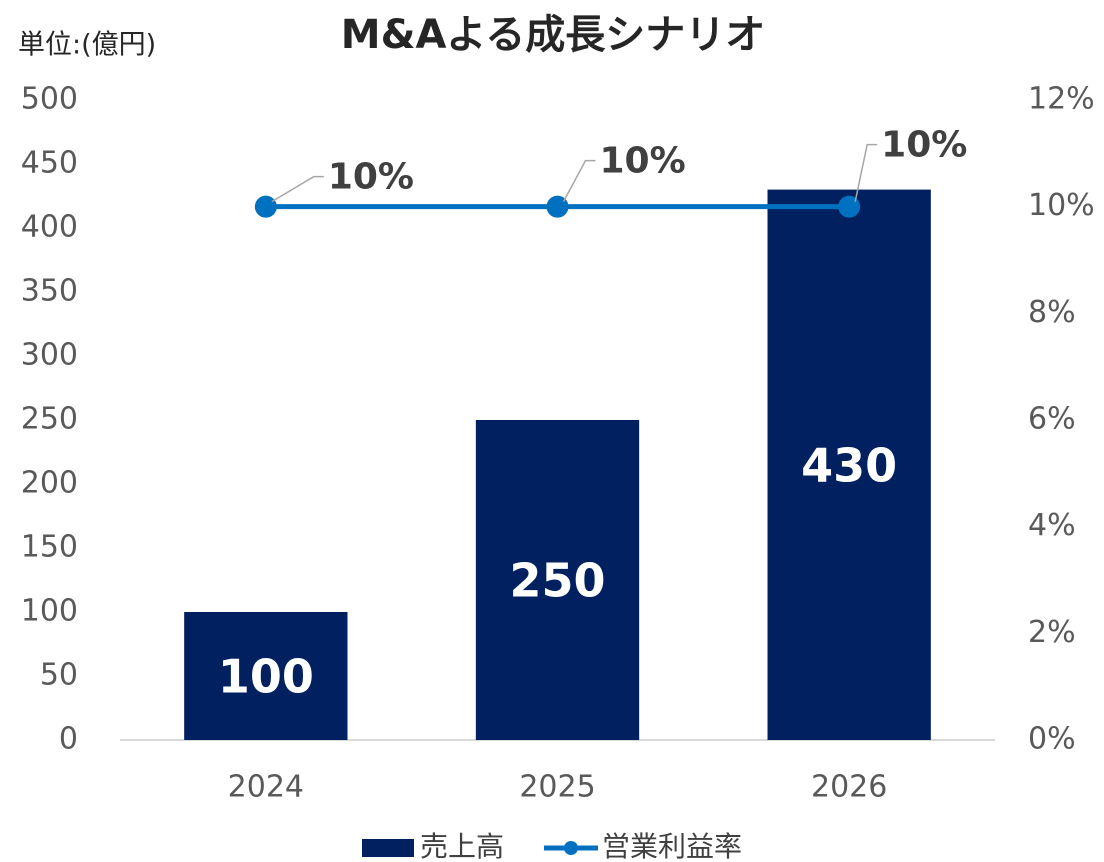 The image size is (1104, 862). Describe the element at coordinates (571, 848) in the screenshot. I see `legend-swatch-marker` at that location.